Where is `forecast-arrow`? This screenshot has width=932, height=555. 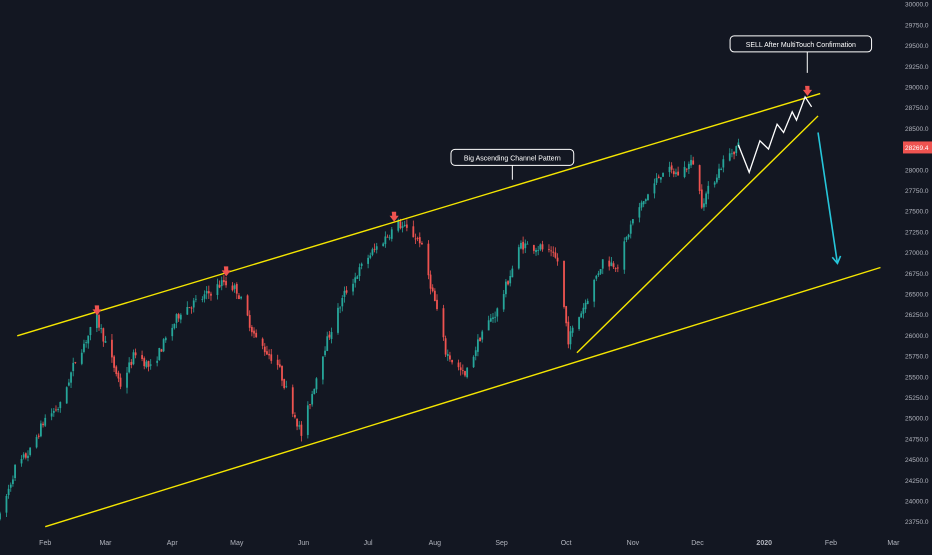
forecast-arrow is located at coordinates (829, 198).